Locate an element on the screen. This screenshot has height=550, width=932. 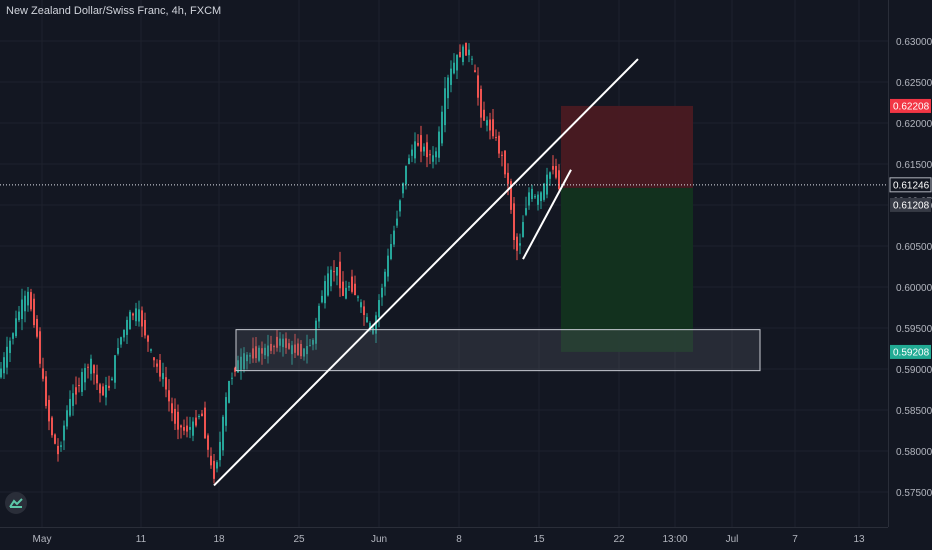
time-tick-label: 15 is located at coordinates (539, 539).